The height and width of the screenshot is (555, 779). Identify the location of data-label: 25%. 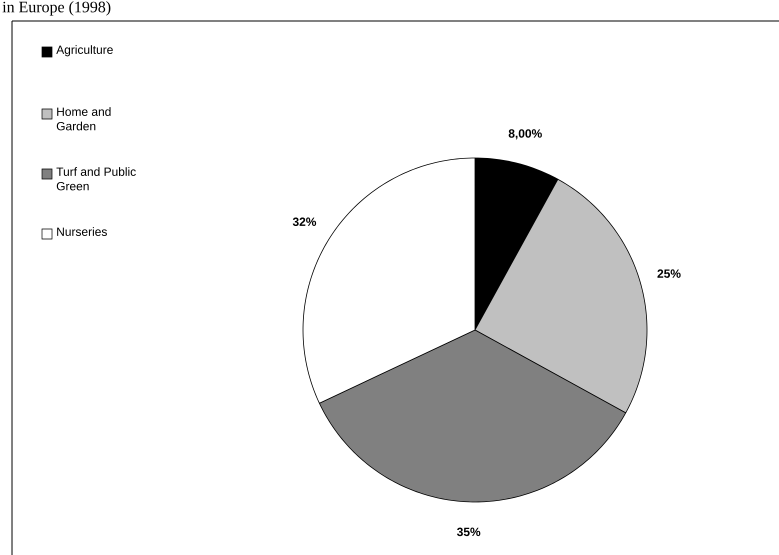
(669, 273).